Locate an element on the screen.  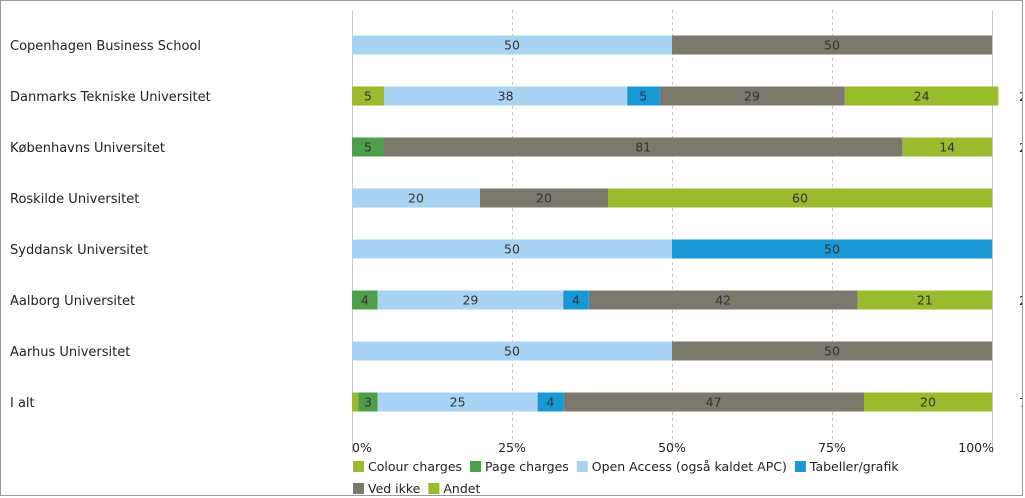
data-label: 47 is located at coordinates (714, 402).